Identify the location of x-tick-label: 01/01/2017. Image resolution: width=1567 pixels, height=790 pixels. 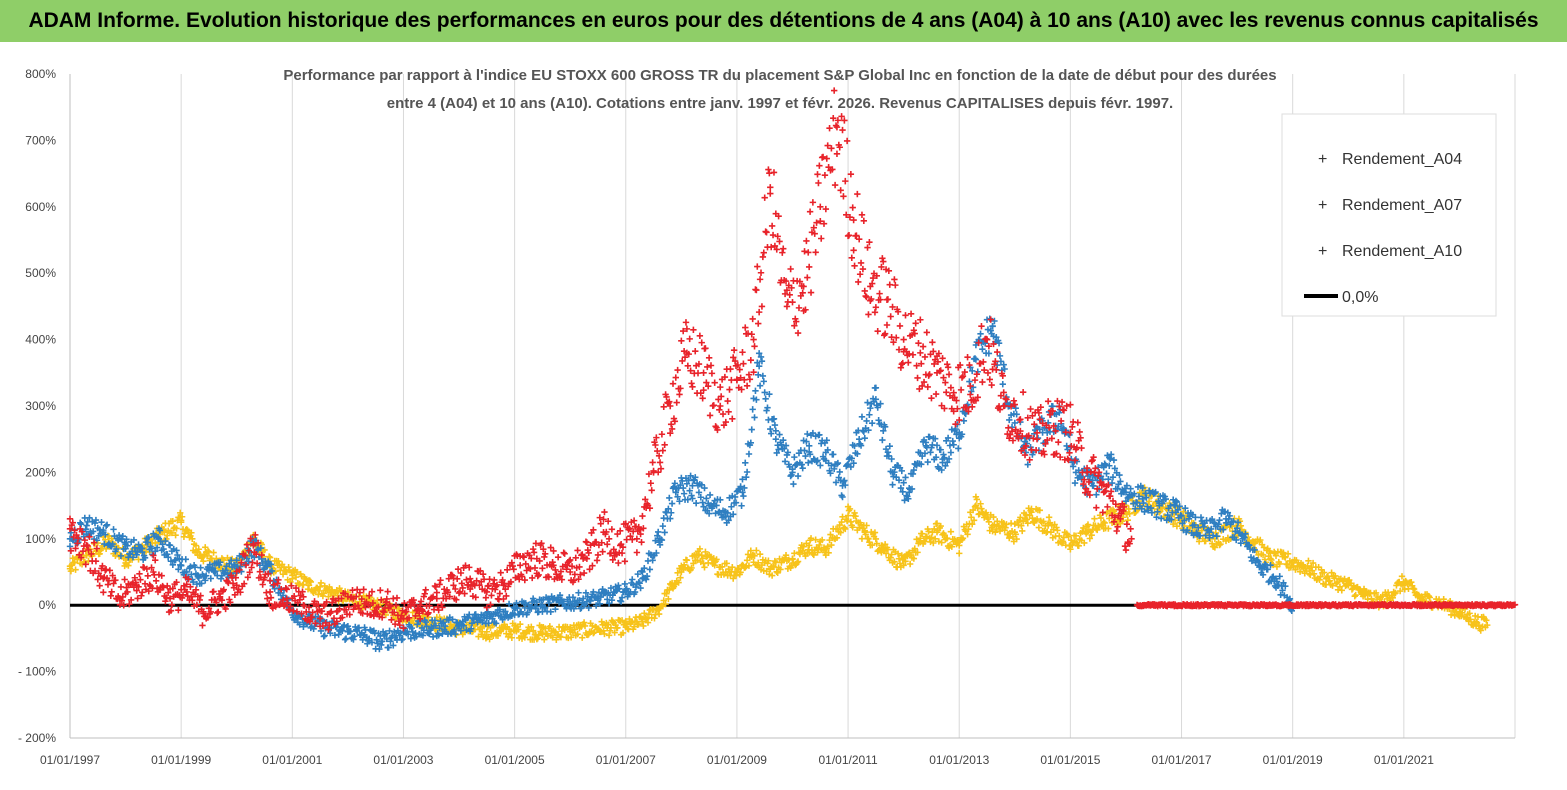
(1182, 760).